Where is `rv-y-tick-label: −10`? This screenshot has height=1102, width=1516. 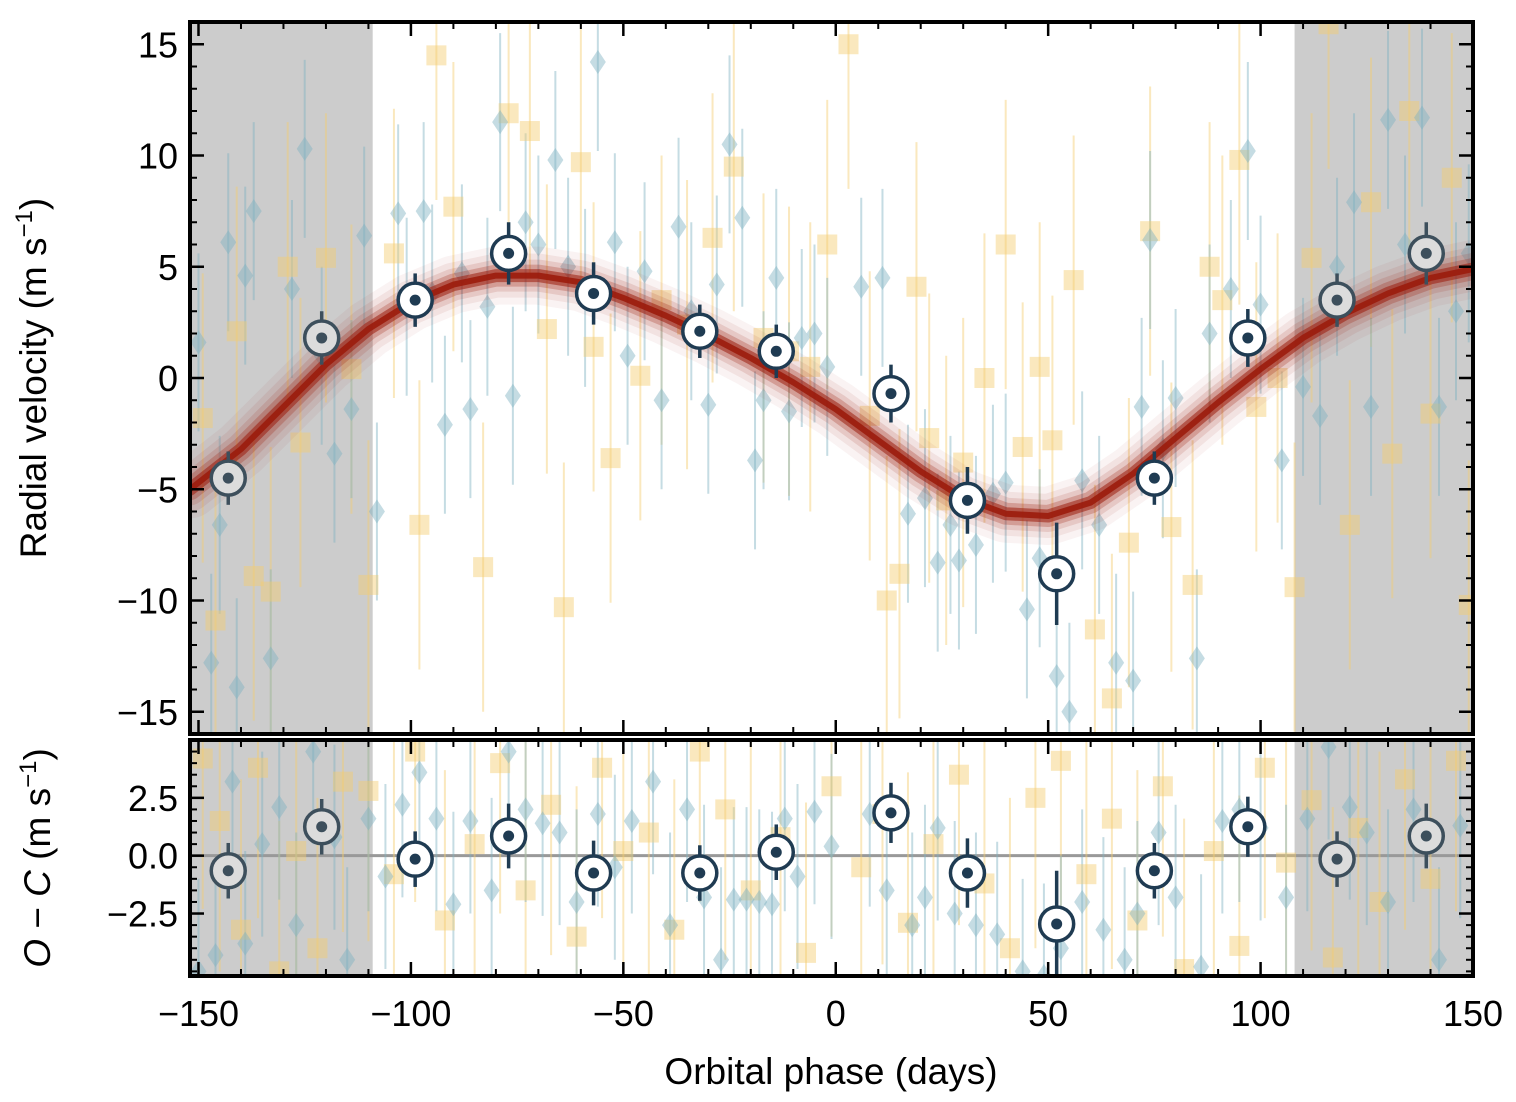 rv-y-tick-label: −10 is located at coordinates (147, 601).